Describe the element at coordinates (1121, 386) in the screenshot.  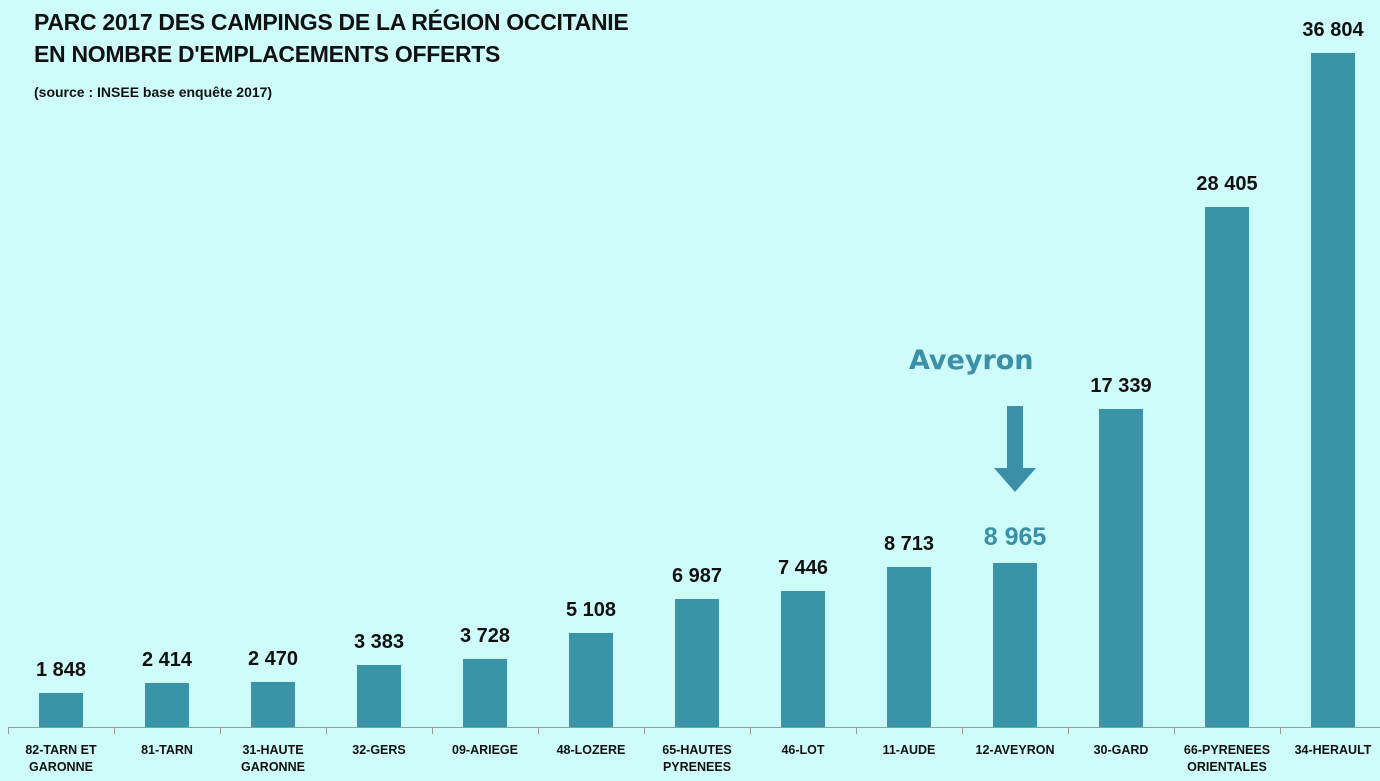
I see `value-label: 17 339` at that location.